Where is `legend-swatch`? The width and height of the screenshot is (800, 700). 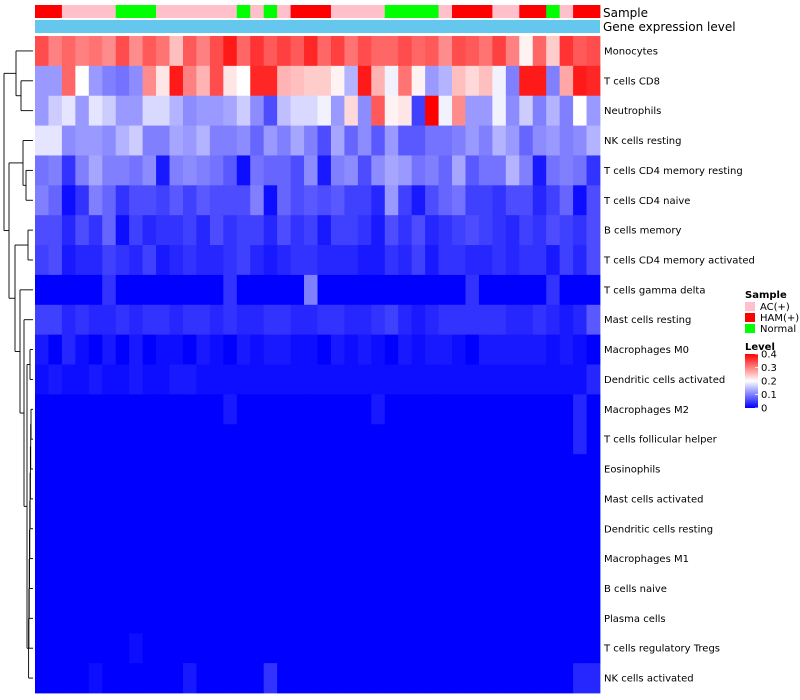 legend-swatch is located at coordinates (750, 328).